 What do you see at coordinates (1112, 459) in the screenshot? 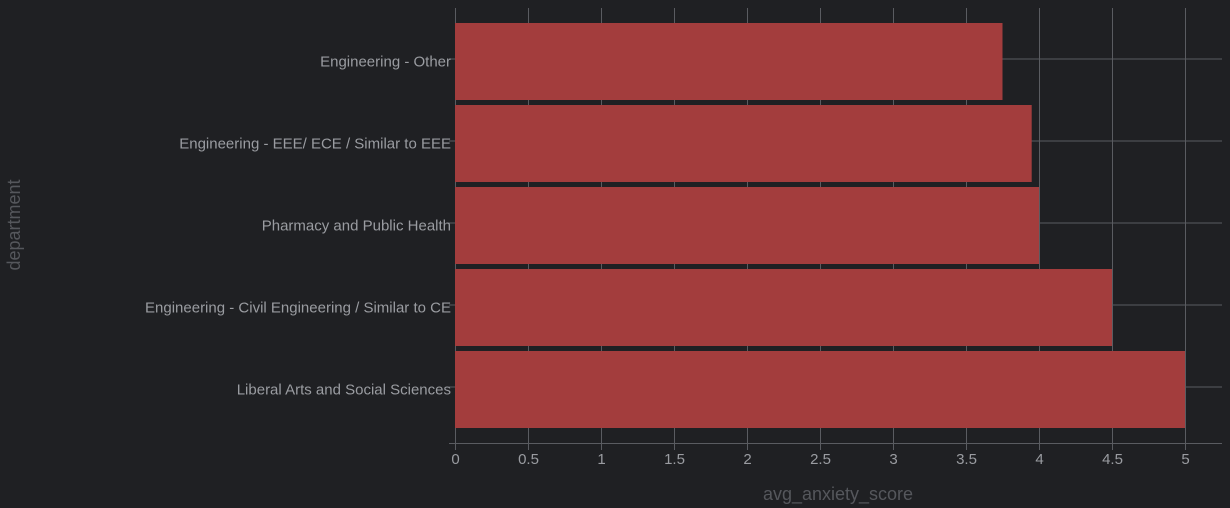
I see `x-tick-label: 4.5` at bounding box center [1112, 459].